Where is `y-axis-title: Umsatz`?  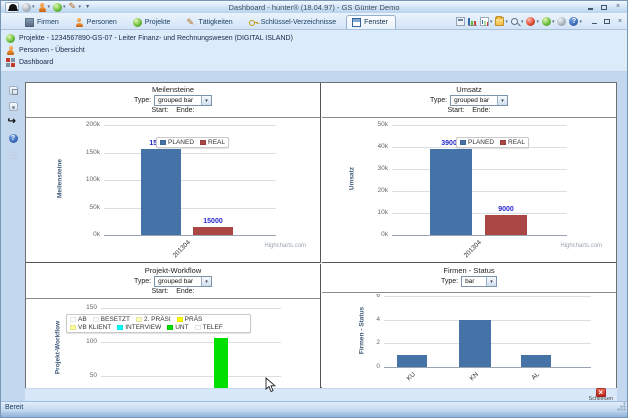 y-axis-title: Umsatz is located at coordinates (352, 178).